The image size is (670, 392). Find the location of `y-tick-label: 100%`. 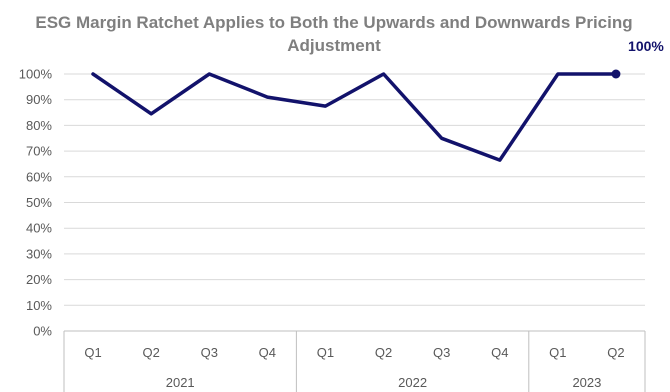

y-tick-label: 100% is located at coordinates (36, 74).